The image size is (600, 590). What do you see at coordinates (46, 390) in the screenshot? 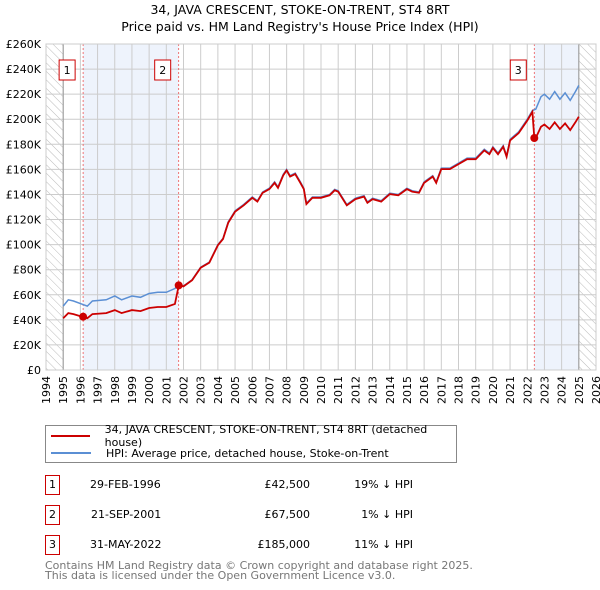
I see `x-tick-label: 1994` at bounding box center [46, 390].